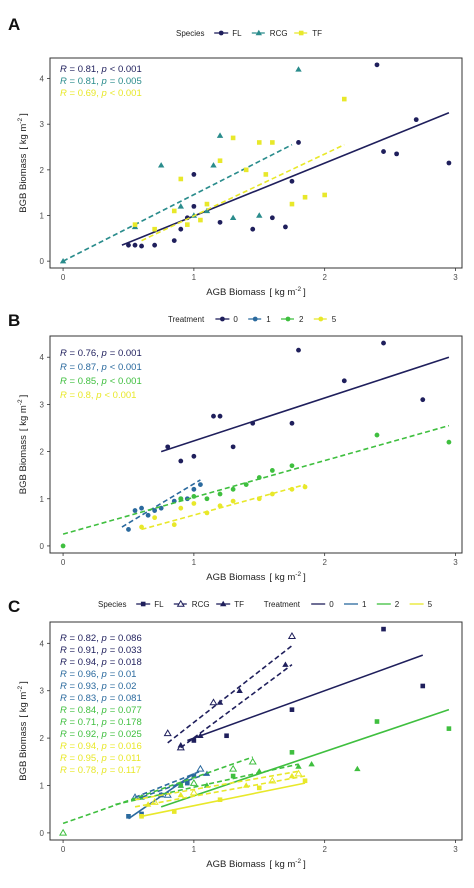 Image resolution: width=474 pixels, height=888 pixels. I want to click on y-axis-title-sup: -2, so click(20, 402).